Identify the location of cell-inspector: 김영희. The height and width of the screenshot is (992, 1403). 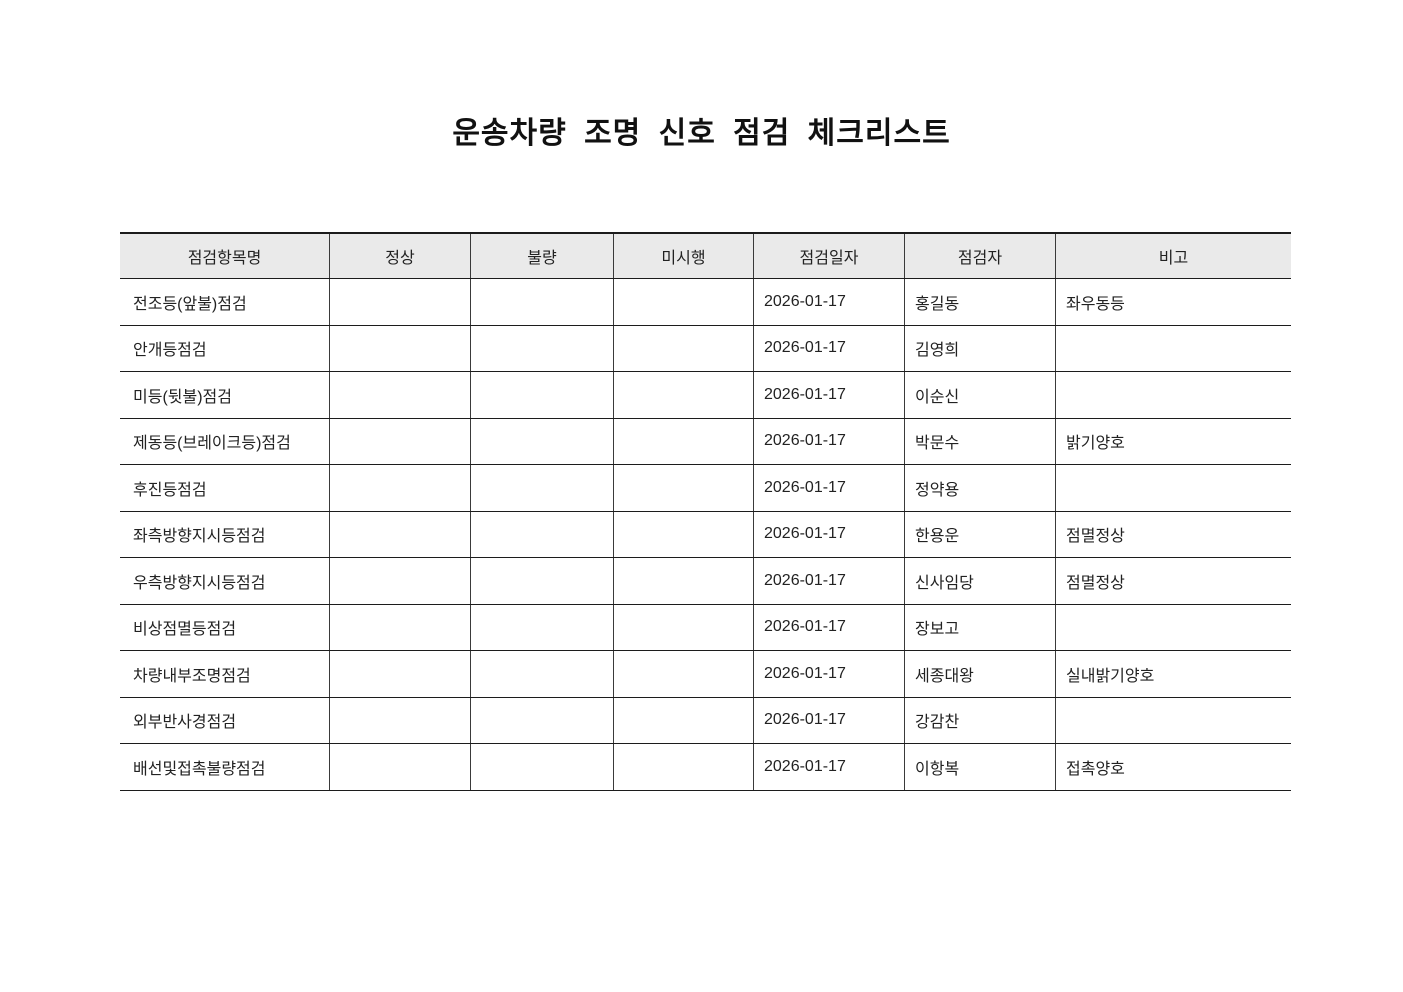
(980, 348).